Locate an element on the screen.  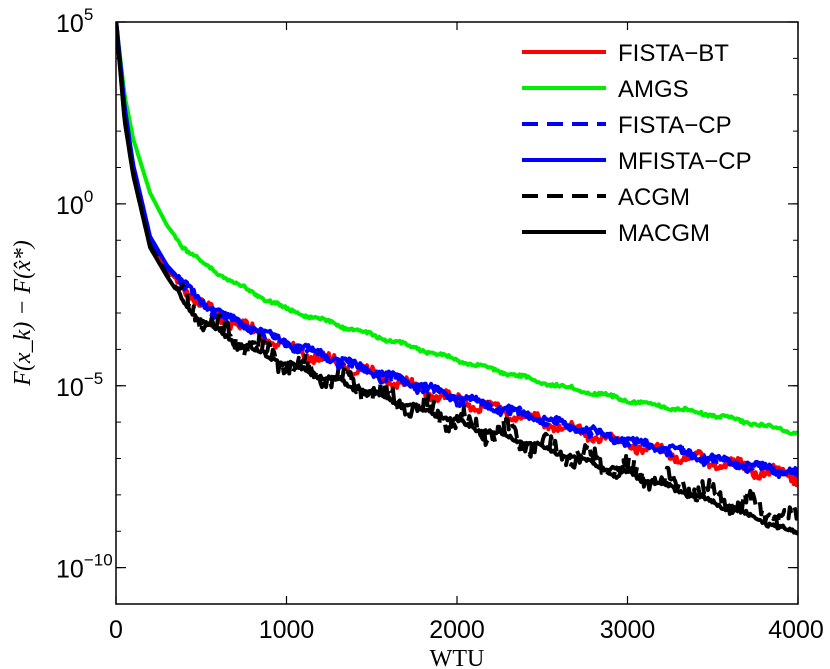
legend-label: AMGS is located at coordinates (653, 89).